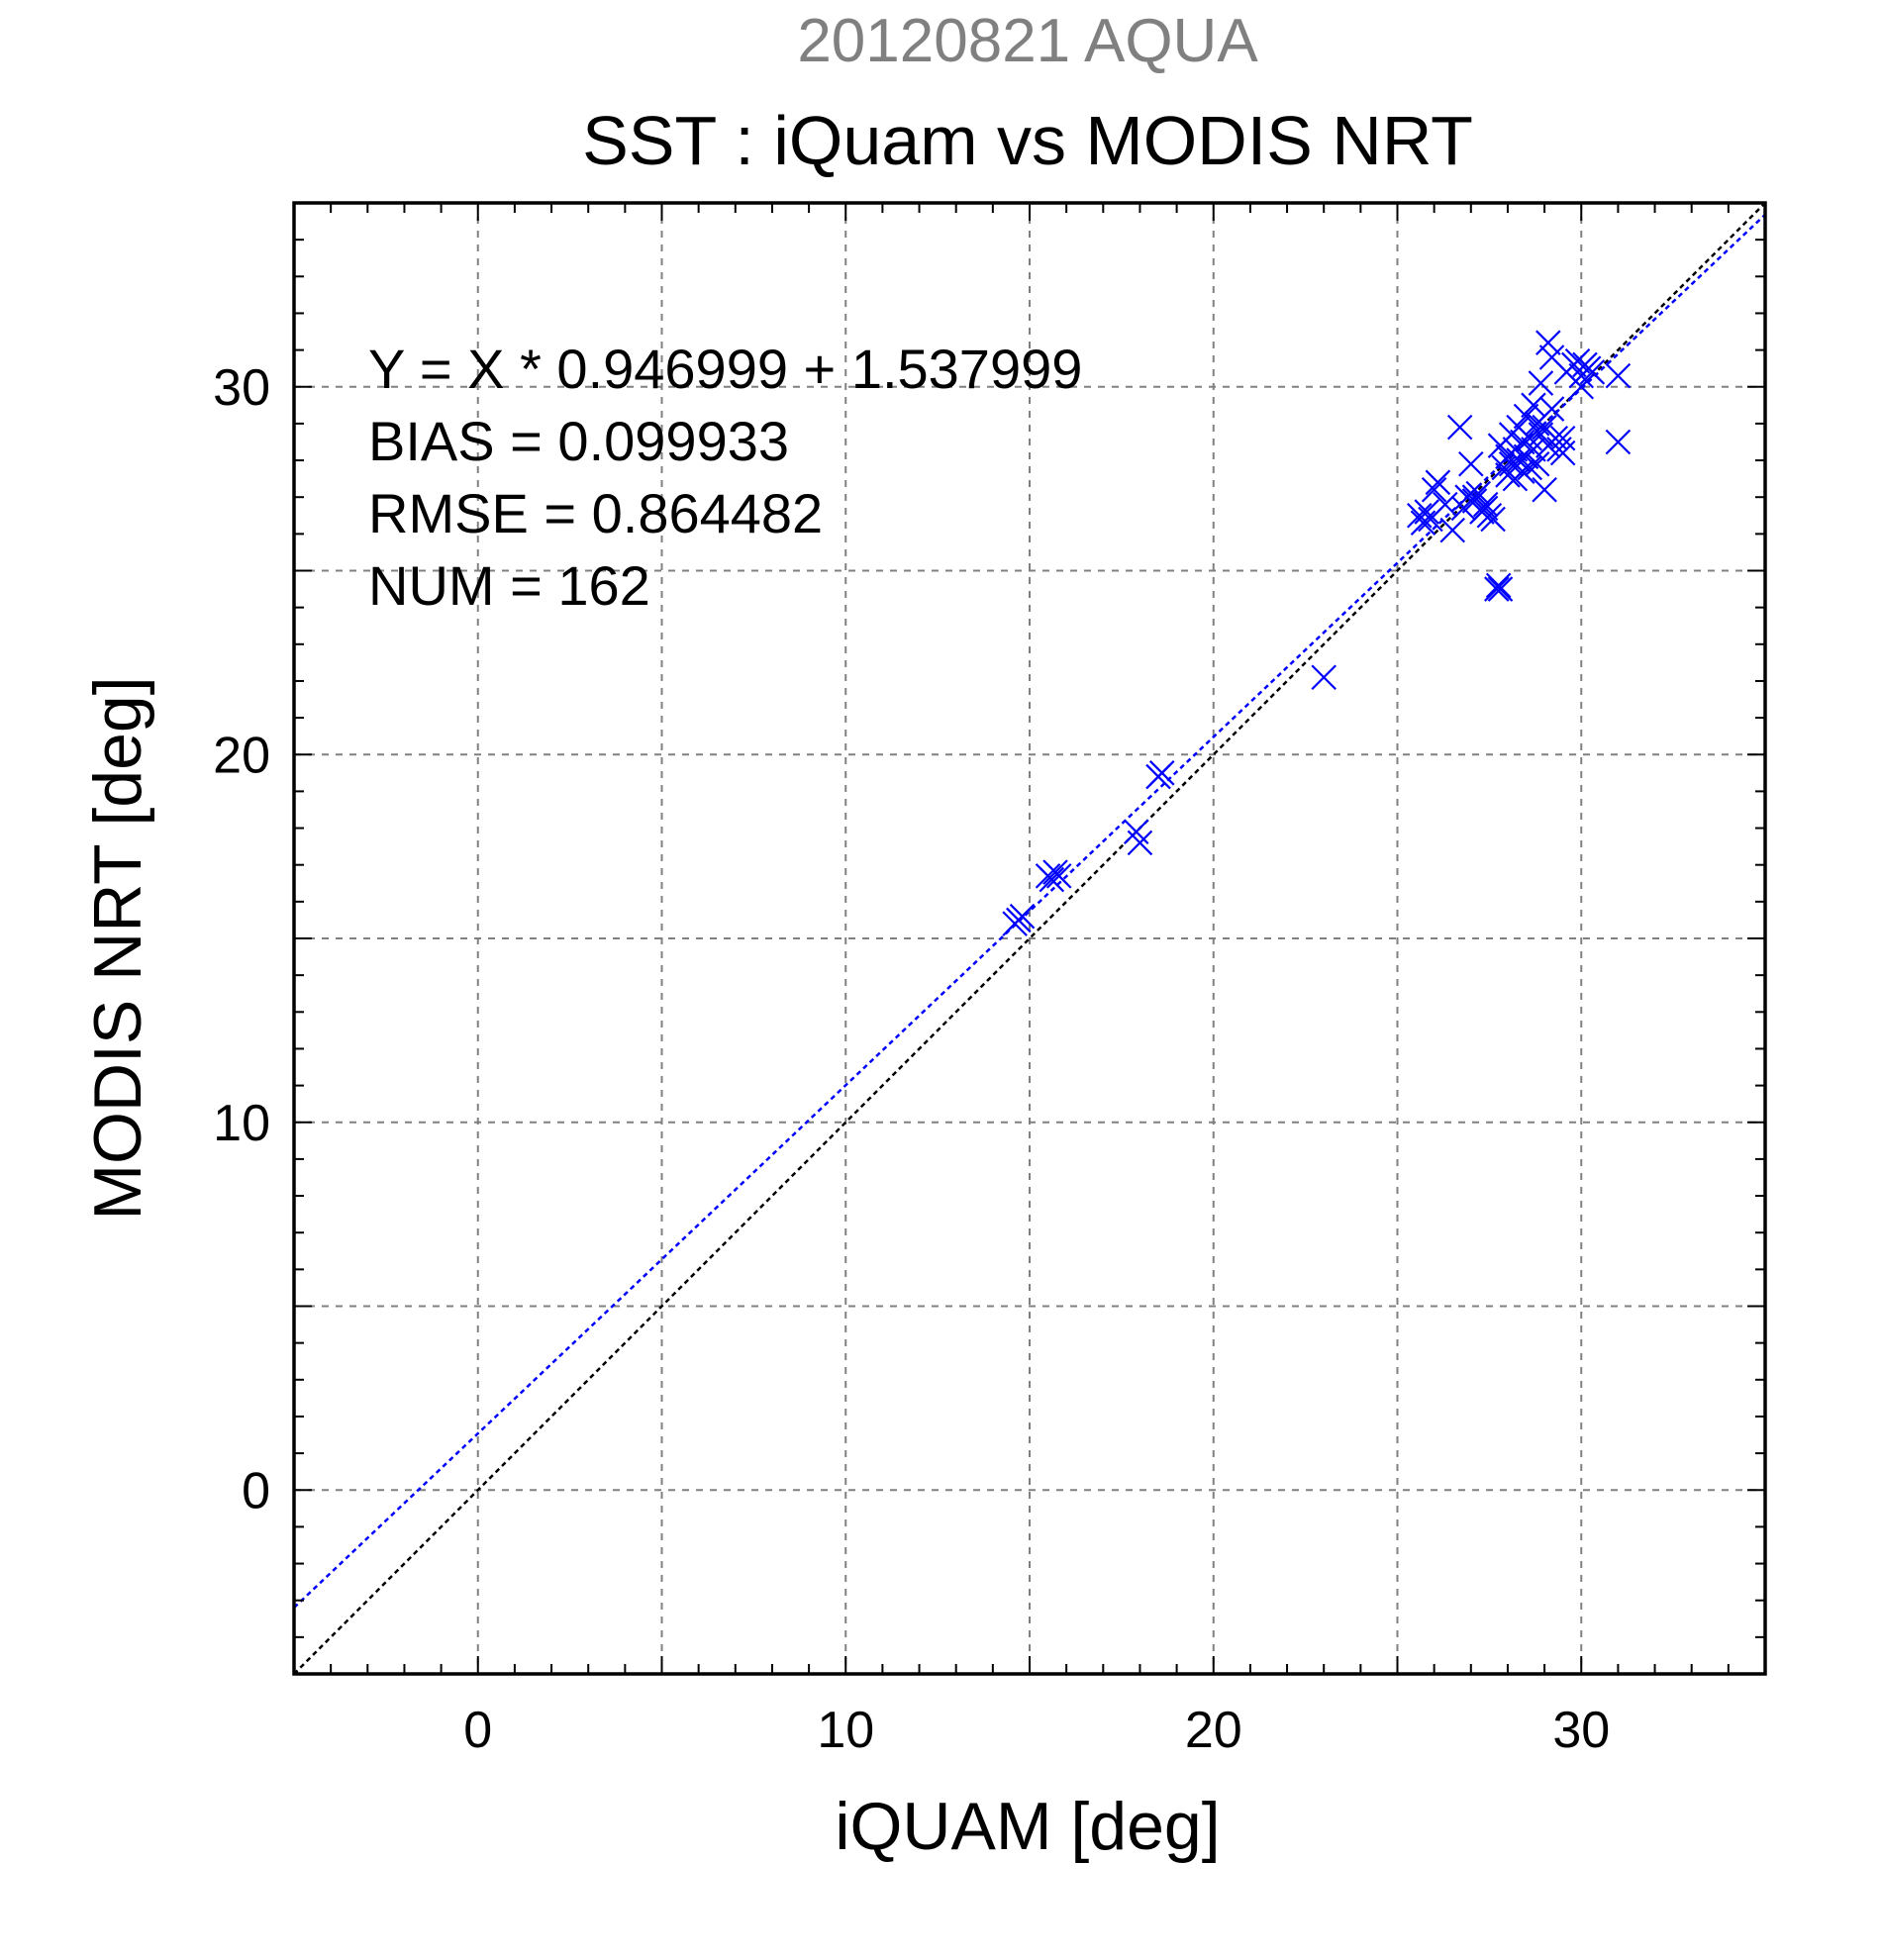  I want to click on stats-line: NUM = 162, so click(509, 585).